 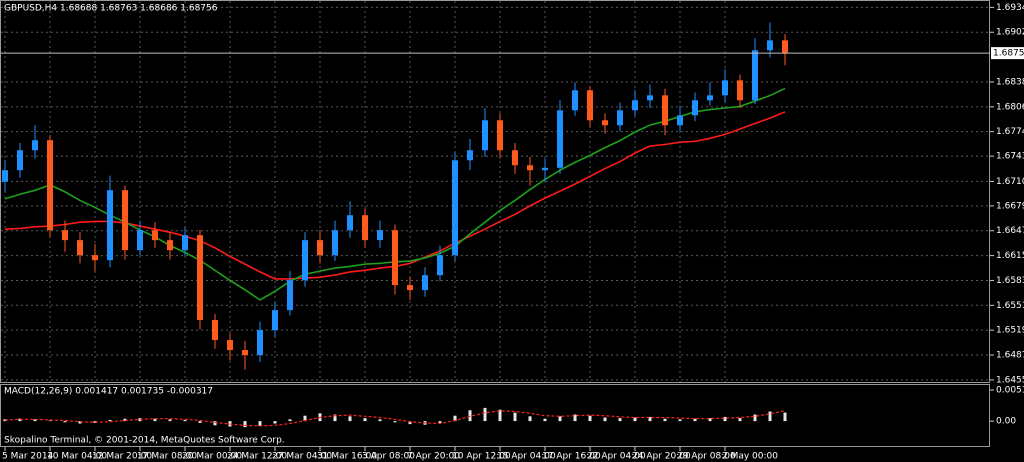 What do you see at coordinates (571, 457) in the screenshot?
I see `x-tick-label: 17 Apr 16:00` at bounding box center [571, 457].